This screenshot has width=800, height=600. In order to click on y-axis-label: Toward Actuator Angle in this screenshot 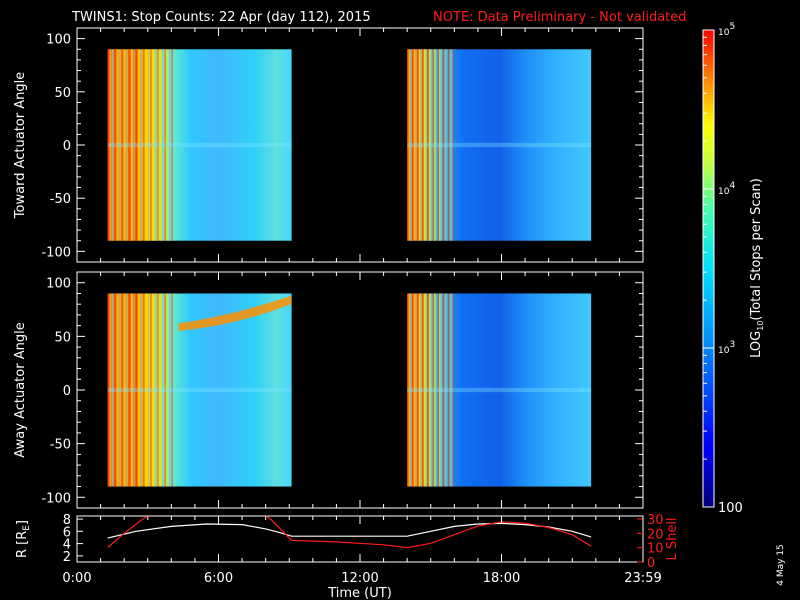, I will do `click(20, 145)`.